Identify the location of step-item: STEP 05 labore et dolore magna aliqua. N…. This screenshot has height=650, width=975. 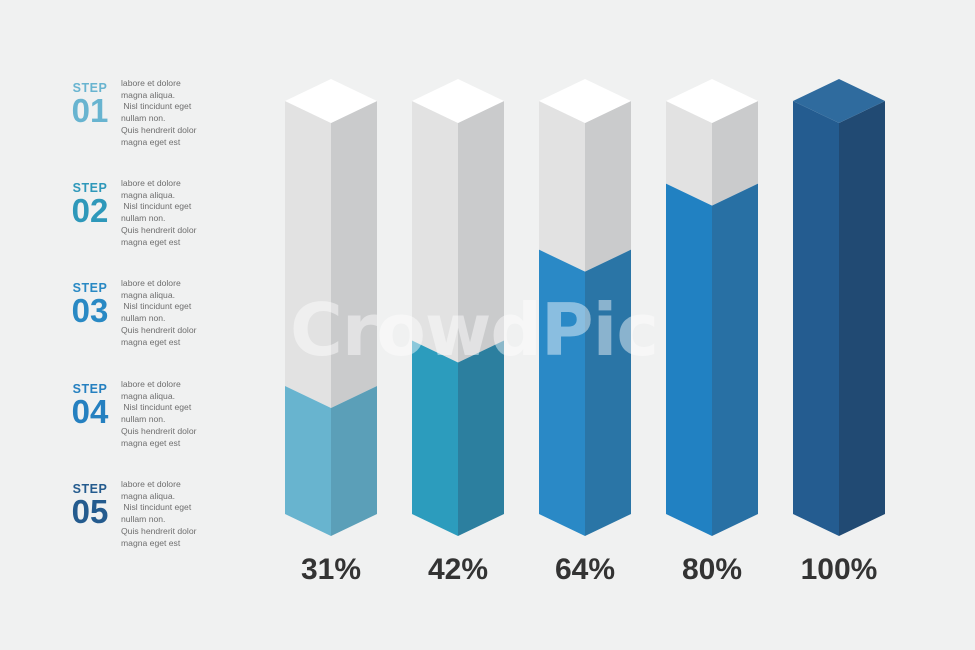
(160, 519).